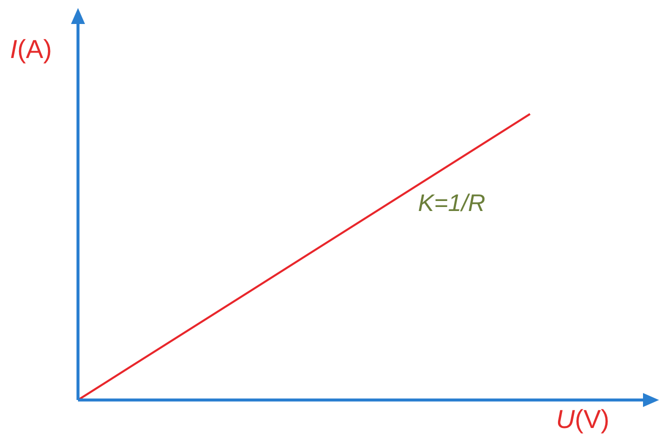  I want to click on annotation: K=1/R, so click(452, 204).